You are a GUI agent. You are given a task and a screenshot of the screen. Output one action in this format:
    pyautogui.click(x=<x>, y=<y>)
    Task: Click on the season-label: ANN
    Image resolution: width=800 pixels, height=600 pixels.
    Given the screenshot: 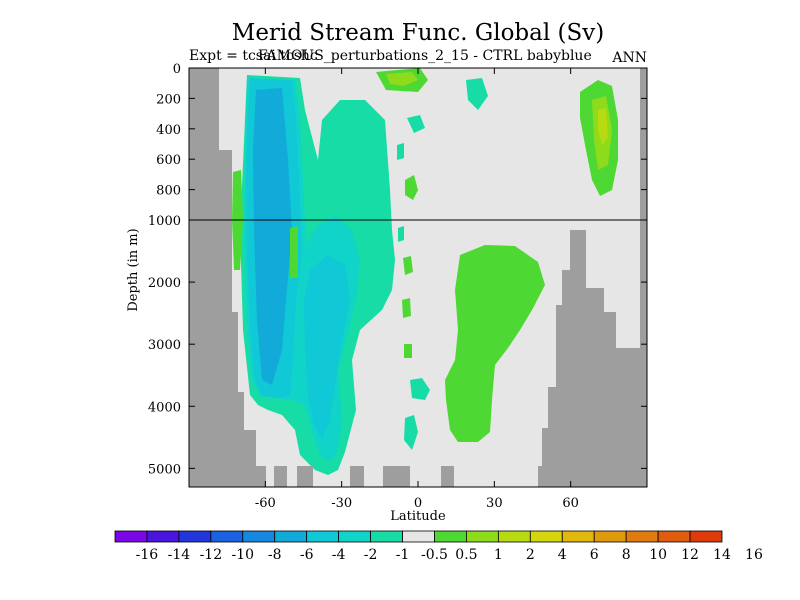 What is the action you would take?
    pyautogui.click(x=629, y=58)
    